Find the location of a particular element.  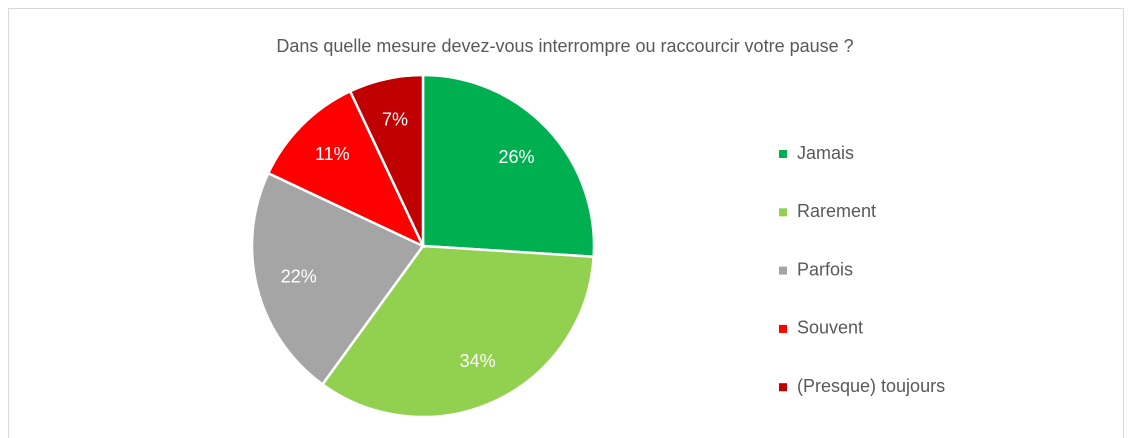

legend-label: Parfois is located at coordinates (825, 269).